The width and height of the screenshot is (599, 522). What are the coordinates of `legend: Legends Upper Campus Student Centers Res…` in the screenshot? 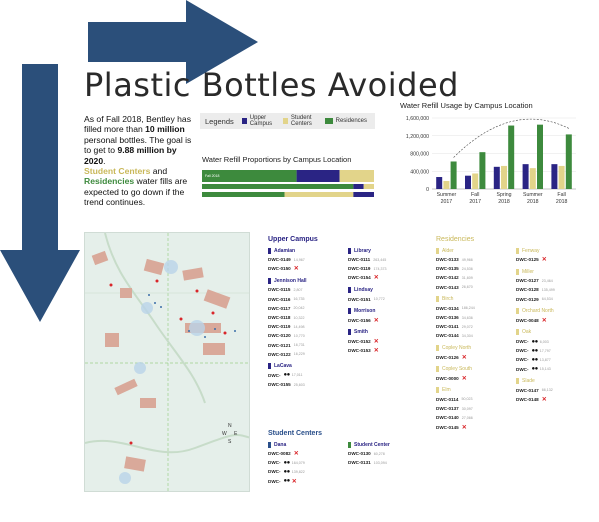 It's located at (287, 121).